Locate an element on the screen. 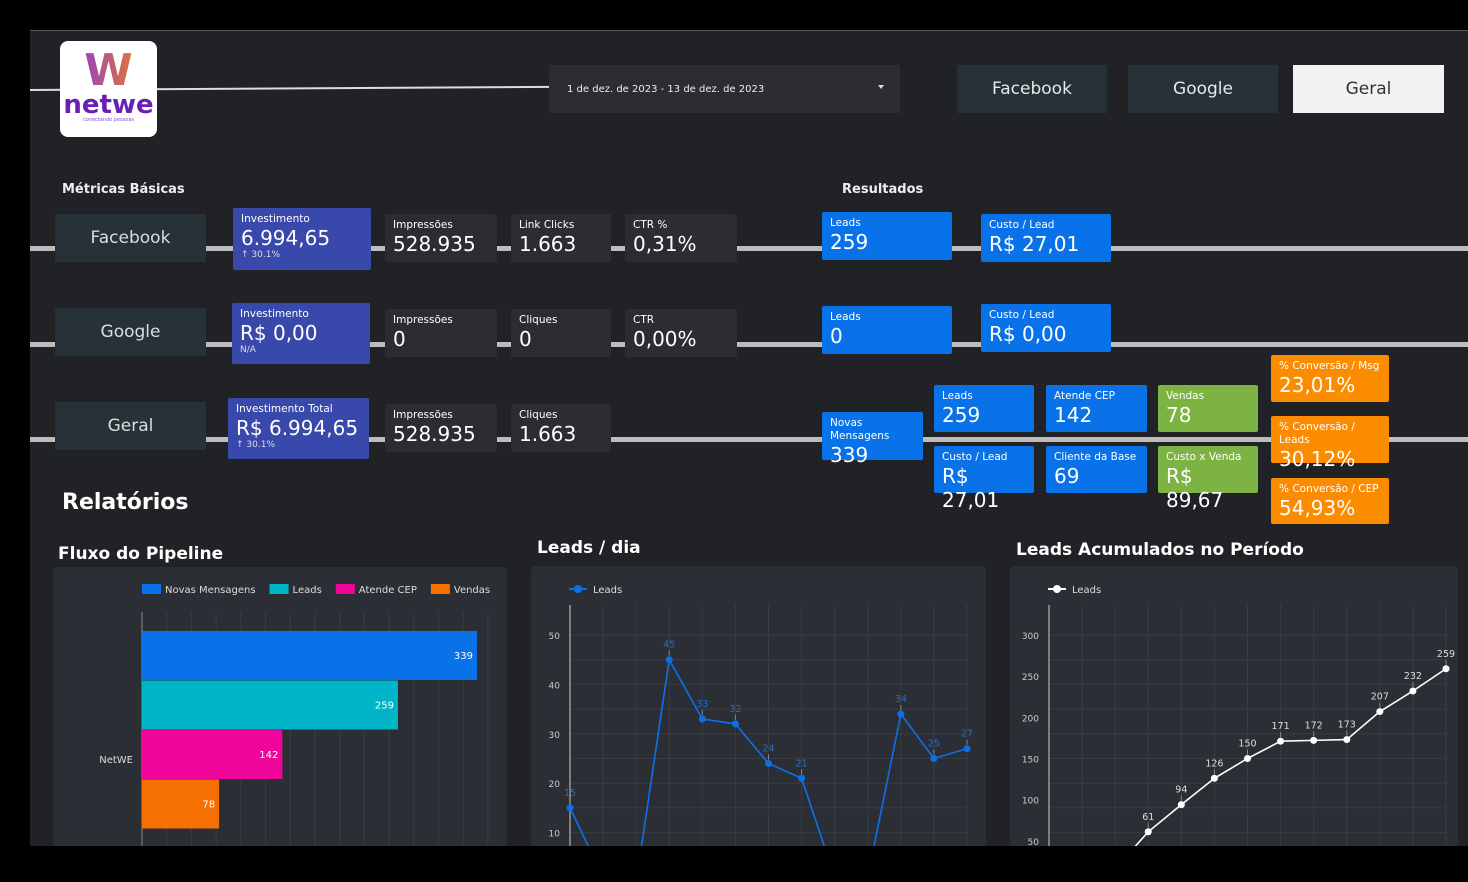  data-label: 33 is located at coordinates (702, 704).